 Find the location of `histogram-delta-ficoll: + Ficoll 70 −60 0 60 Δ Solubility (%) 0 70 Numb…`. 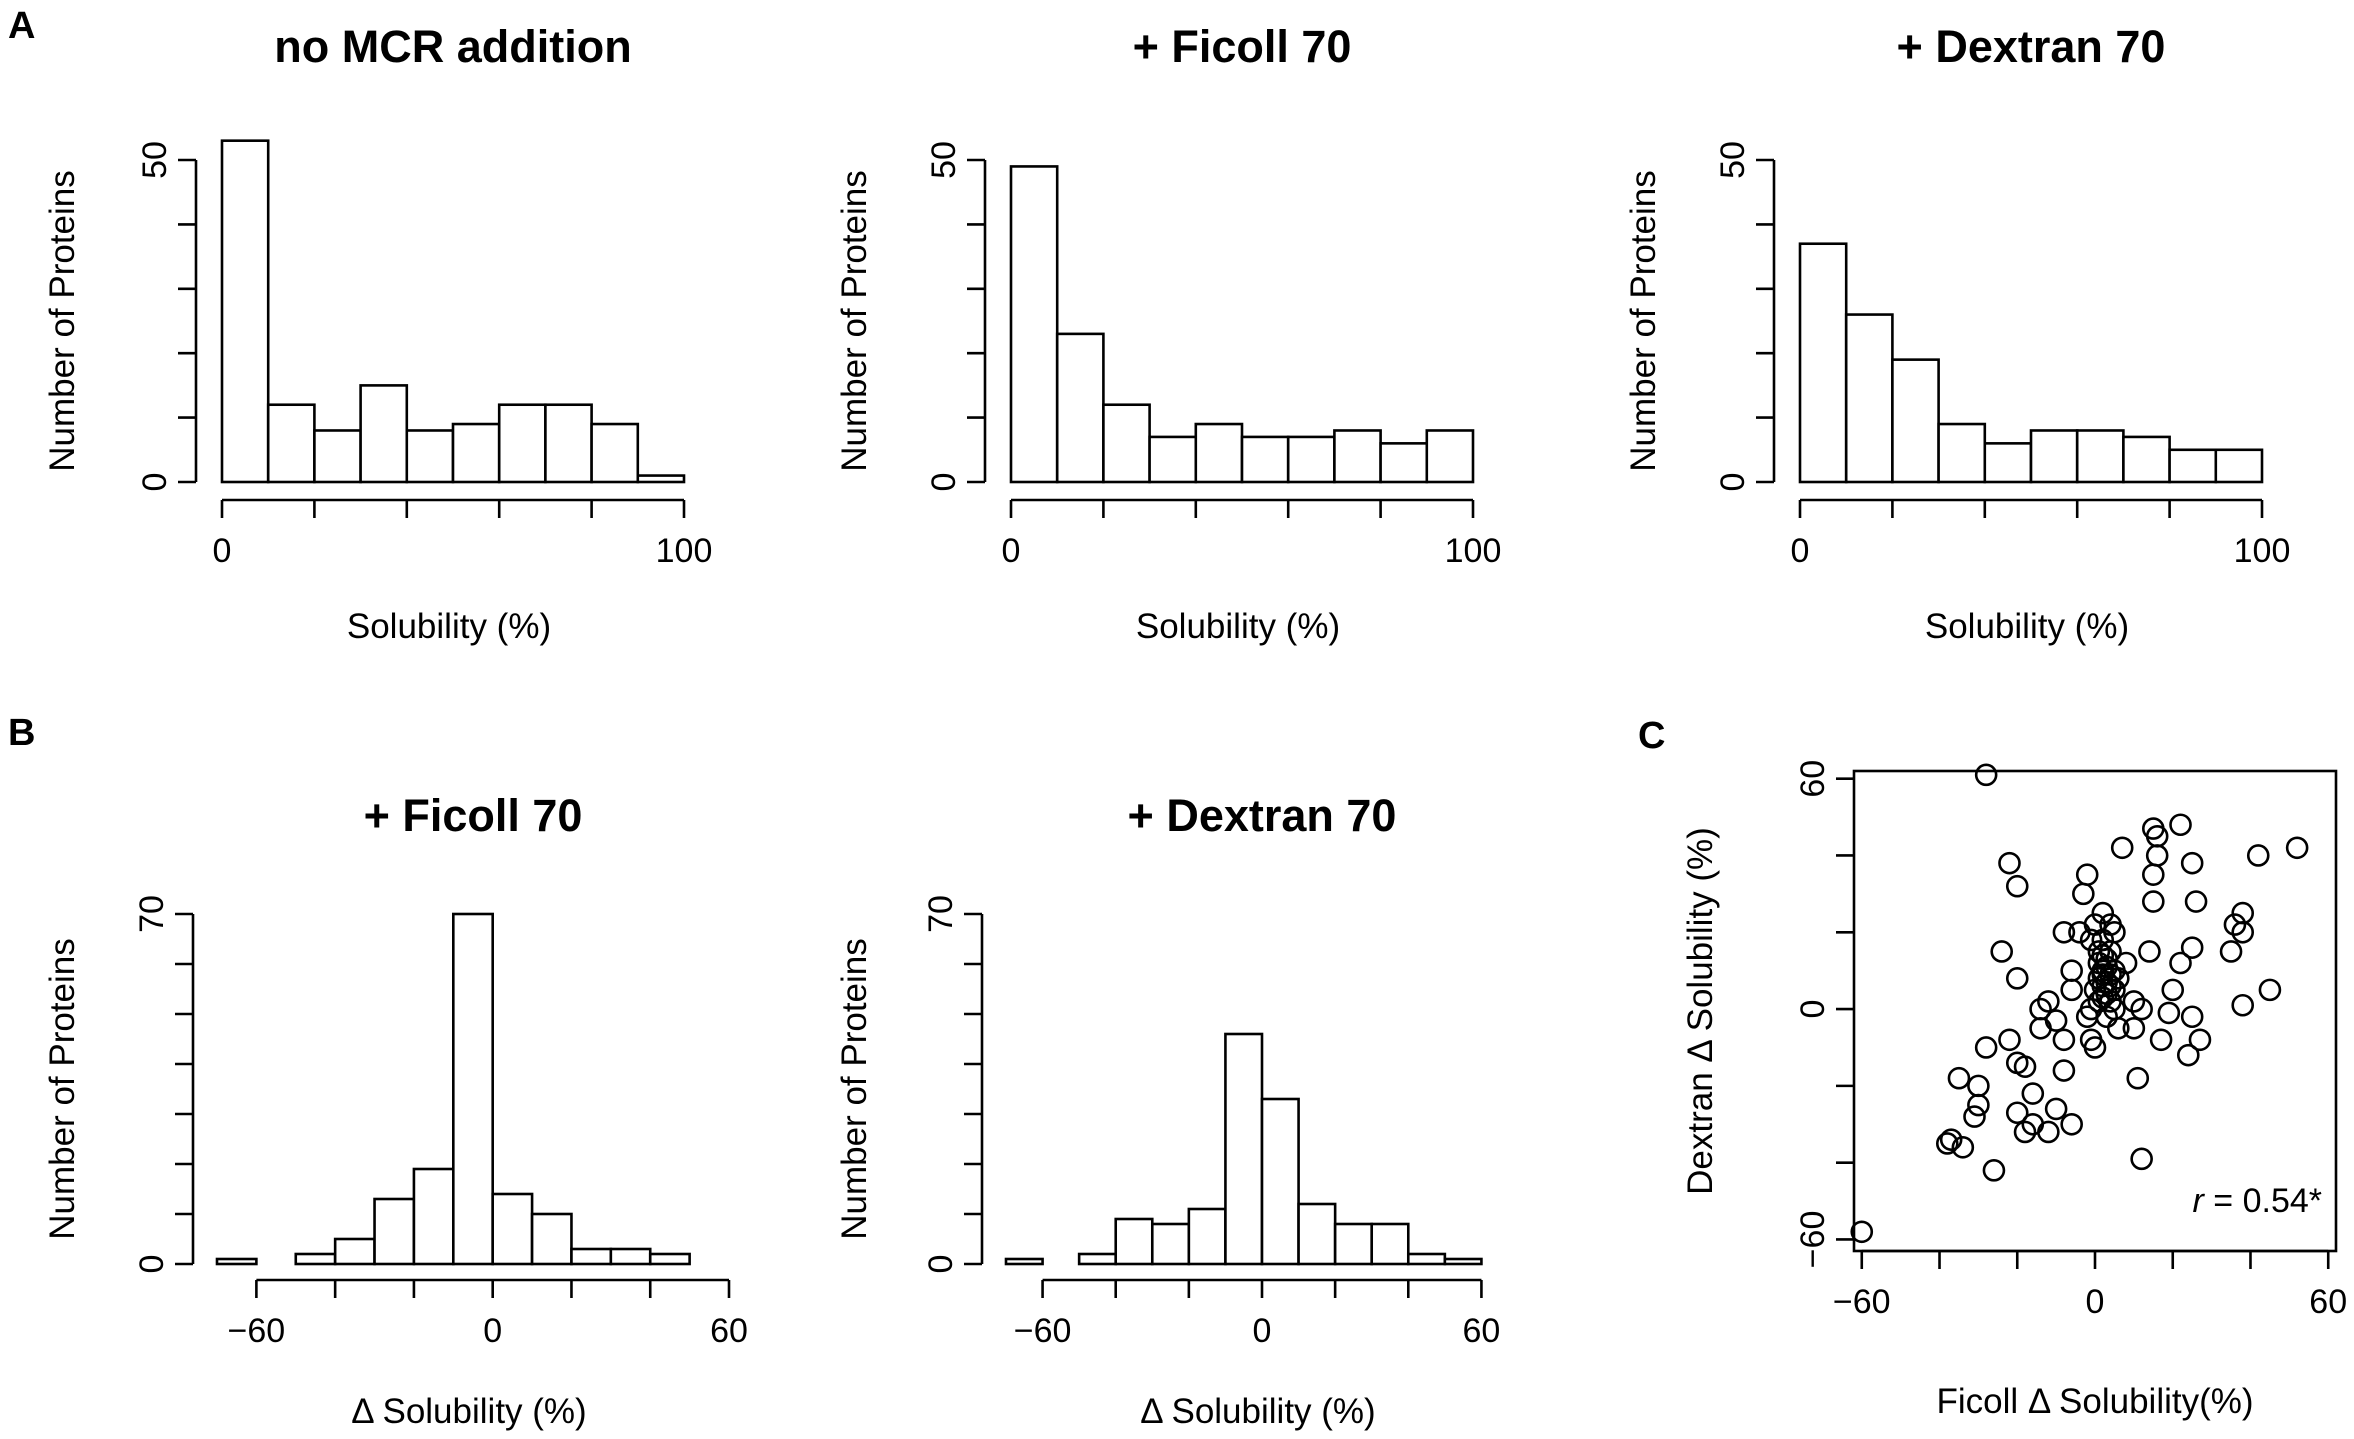

histogram-delta-ficoll: + Ficoll 70 −60 0 60 Δ Solubility (%) 0 70 Numb… is located at coordinates (395, 1110).